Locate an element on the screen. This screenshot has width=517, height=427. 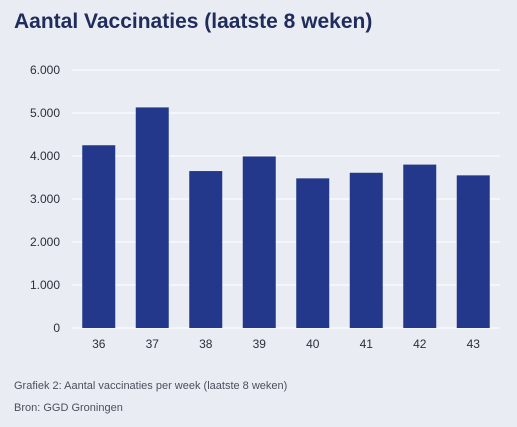
x-tick-label: 39 is located at coordinates (260, 344).